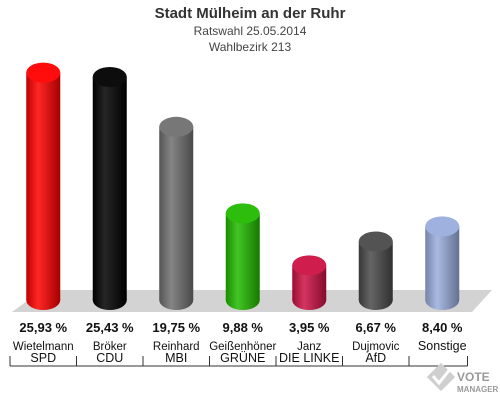  I want to click on chart-district: Wahlbezirk 213, so click(250, 47).